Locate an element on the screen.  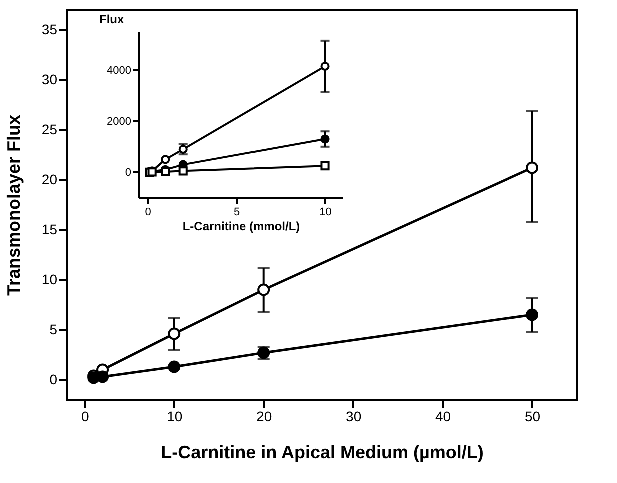
y-axis-title: Transmonolayer Flux is located at coordinates (14, 205).